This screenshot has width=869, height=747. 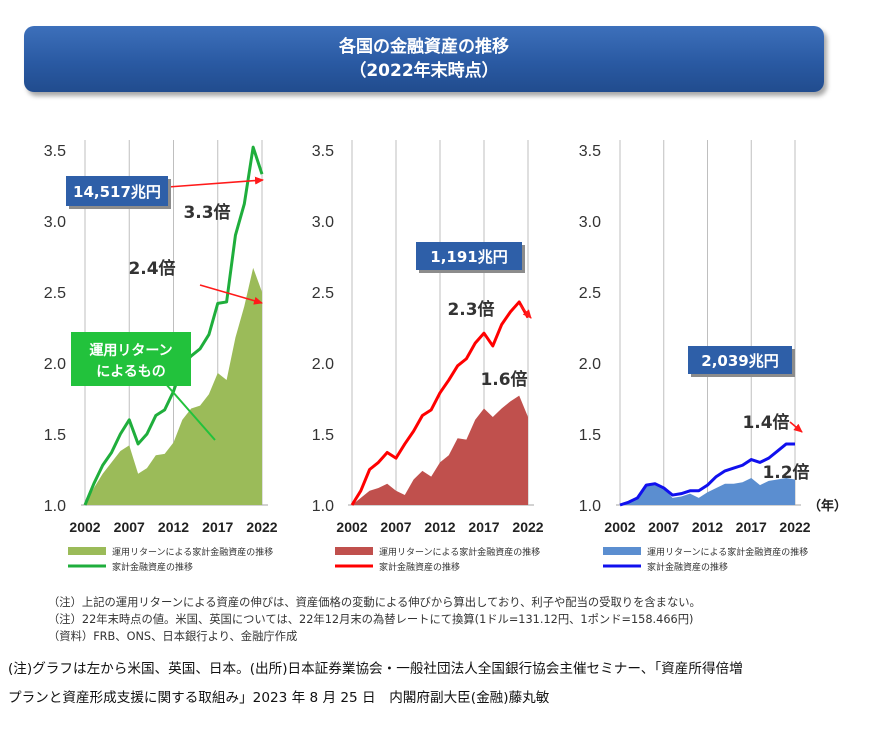 I want to click on jp-amount-callout-box, so click(x=740, y=360).